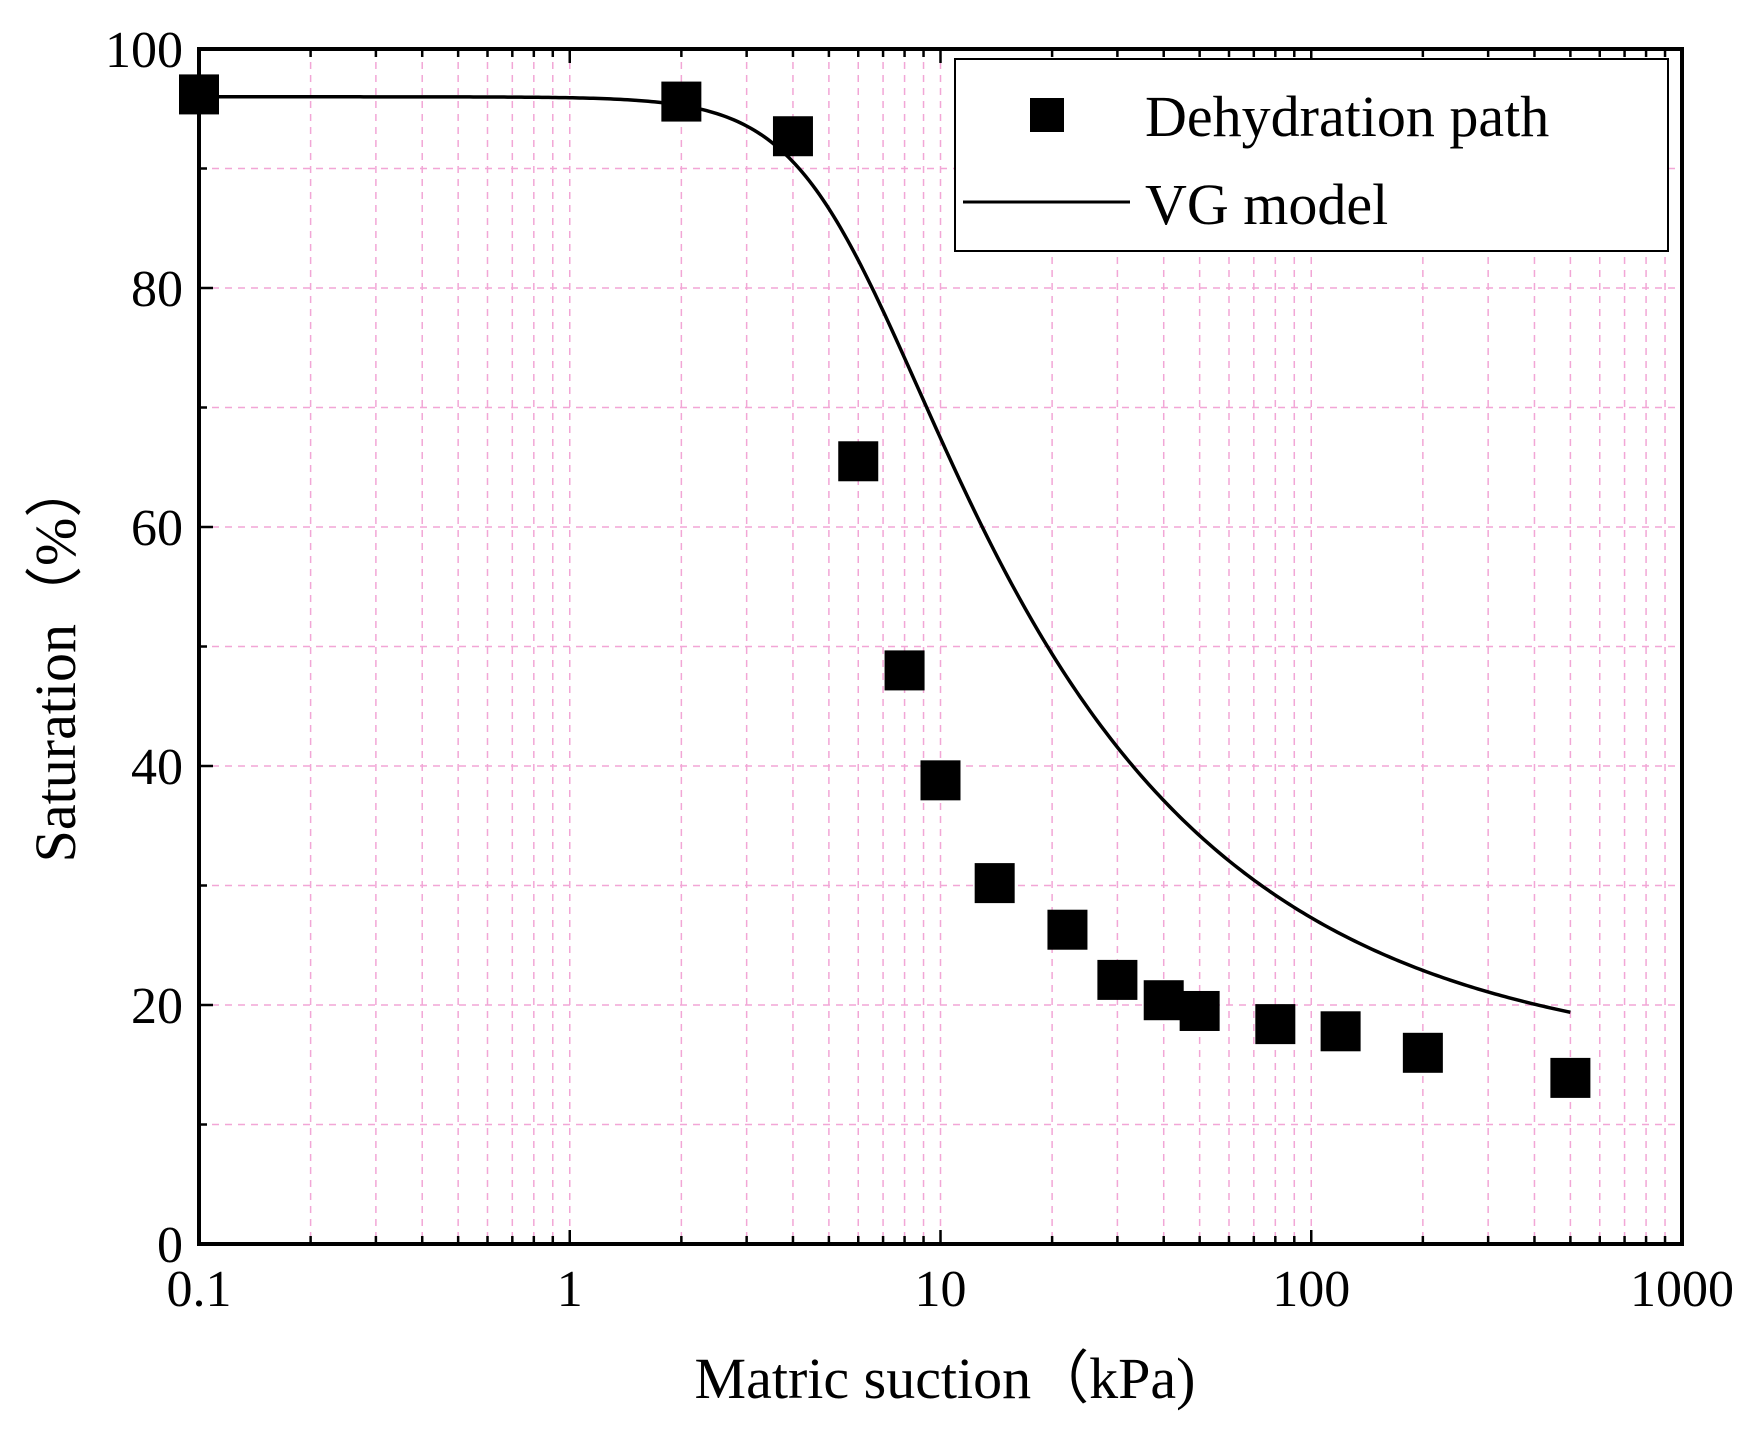  What do you see at coordinates (1311, 1289) in the screenshot?
I see `x-tick-label: 100` at bounding box center [1311, 1289].